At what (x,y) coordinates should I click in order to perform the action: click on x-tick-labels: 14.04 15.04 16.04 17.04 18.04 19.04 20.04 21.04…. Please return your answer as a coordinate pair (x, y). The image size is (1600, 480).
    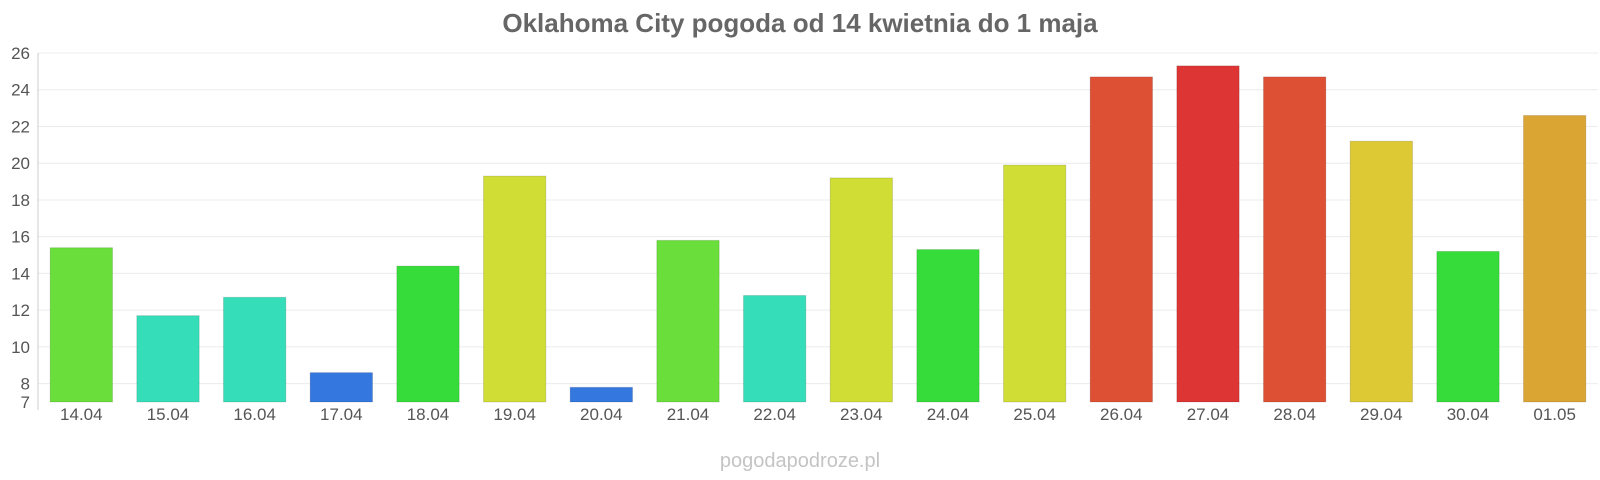
    Looking at the image, I should click on (818, 414).